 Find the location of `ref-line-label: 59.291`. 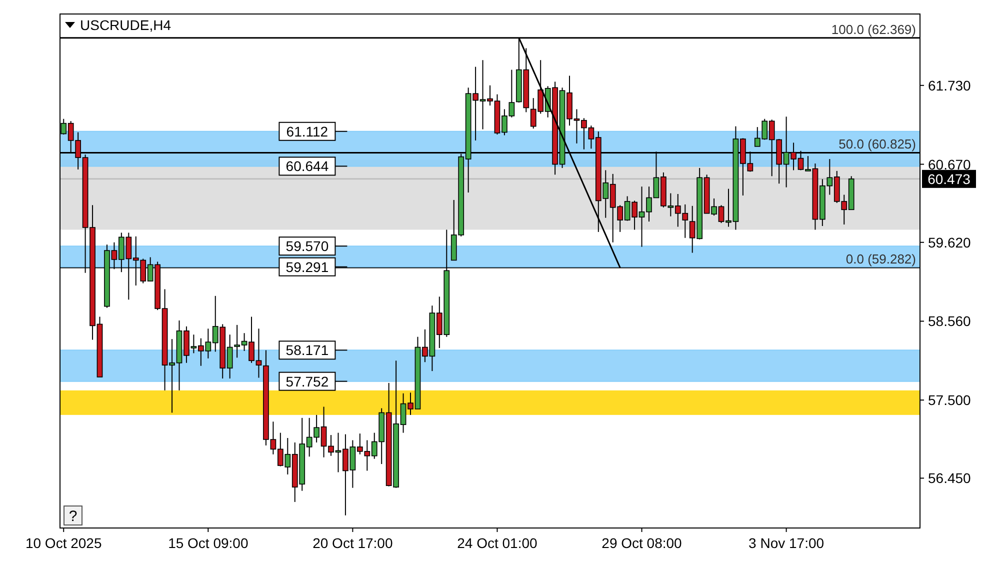

ref-line-label: 59.291 is located at coordinates (307, 266).